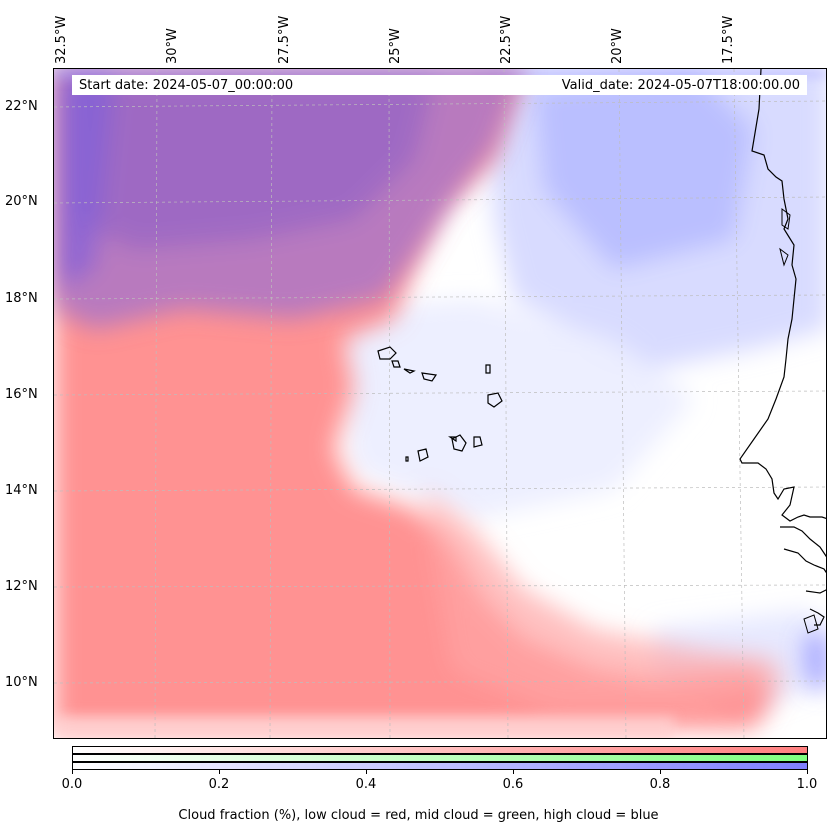 This screenshot has width=837, height=836. What do you see at coordinates (440, 766) in the screenshot?
I see `colorbar-high-cloud` at bounding box center [440, 766].